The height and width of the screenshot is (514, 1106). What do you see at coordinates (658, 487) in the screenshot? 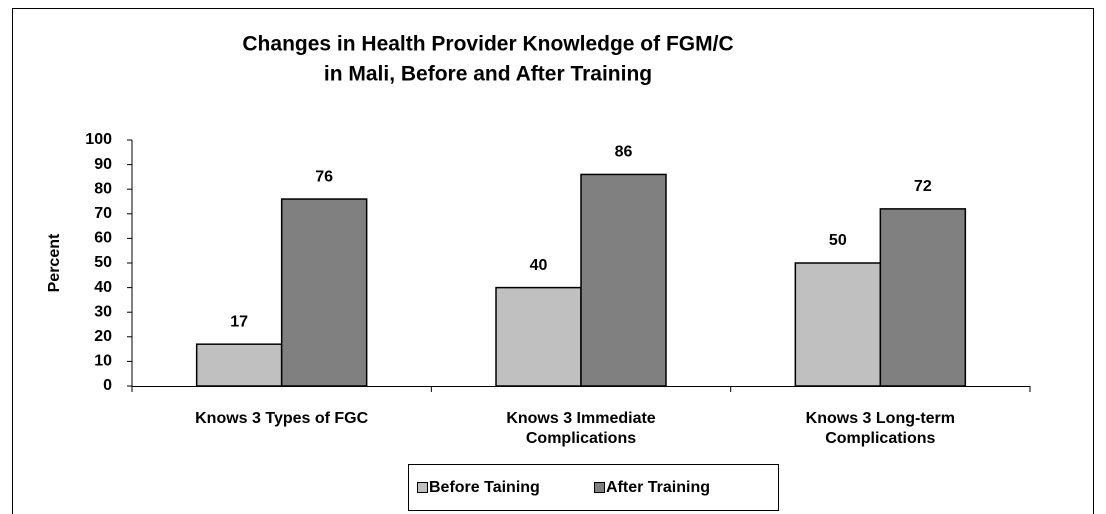
I see `legend-label: After Training` at bounding box center [658, 487].